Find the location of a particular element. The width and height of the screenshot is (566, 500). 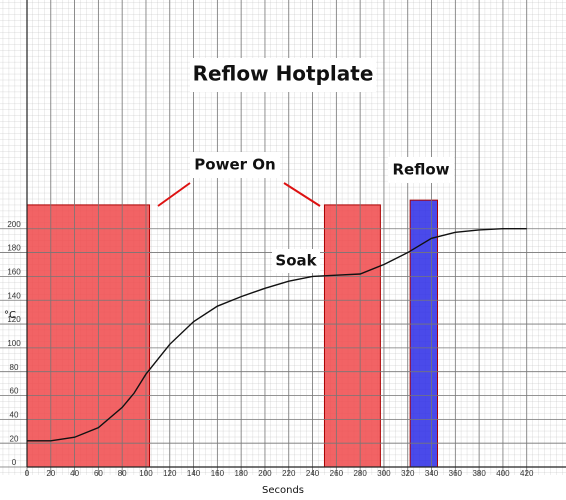

x-axis-label: Seconds is located at coordinates (283, 490).